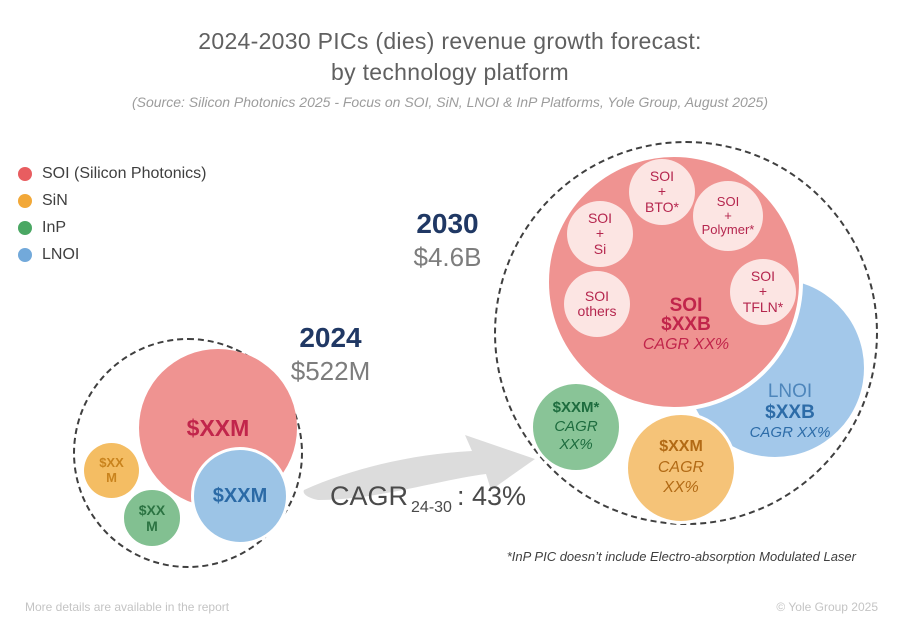  Describe the element at coordinates (686, 344) in the screenshot. I see `soi-cagr: CAGR XX%` at that location.